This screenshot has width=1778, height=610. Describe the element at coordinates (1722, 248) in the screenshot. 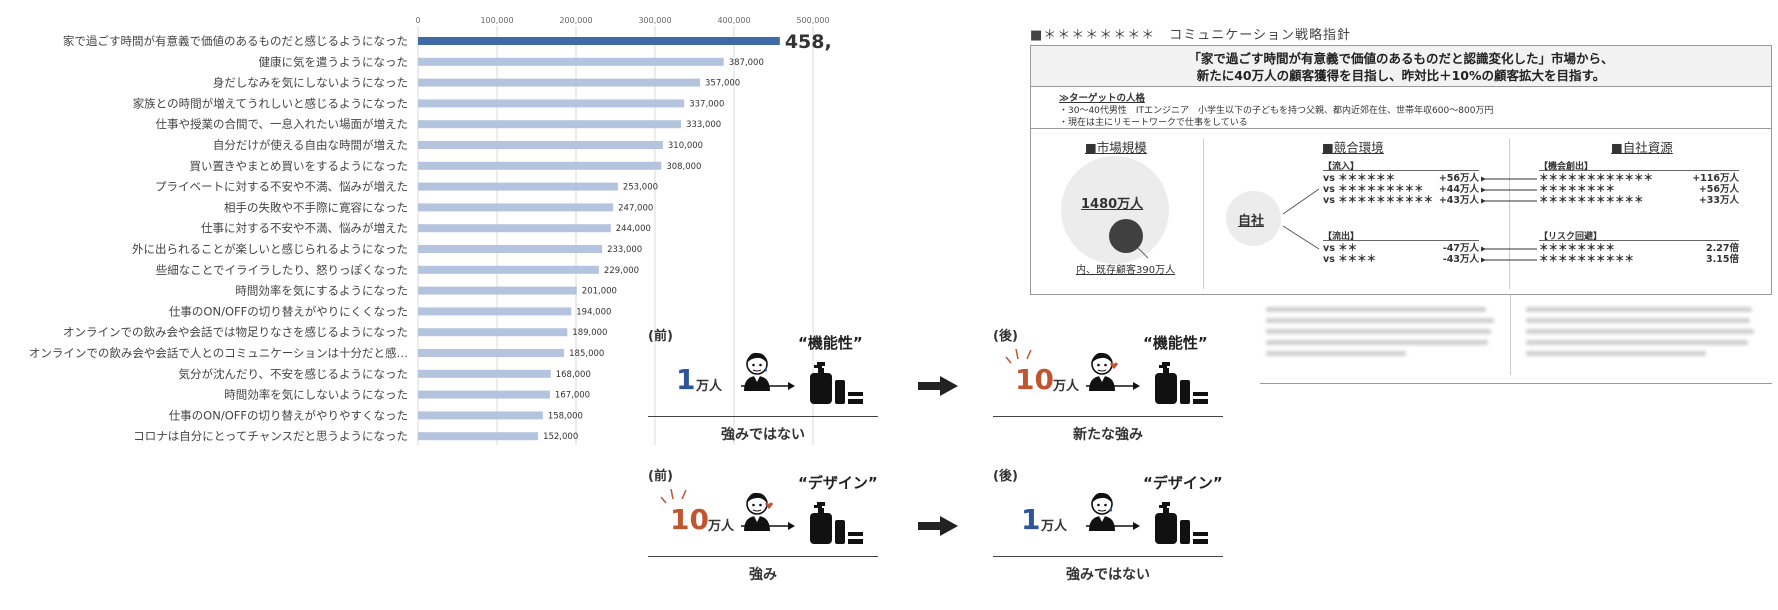

I see `item-value: 2.27倍` at that location.